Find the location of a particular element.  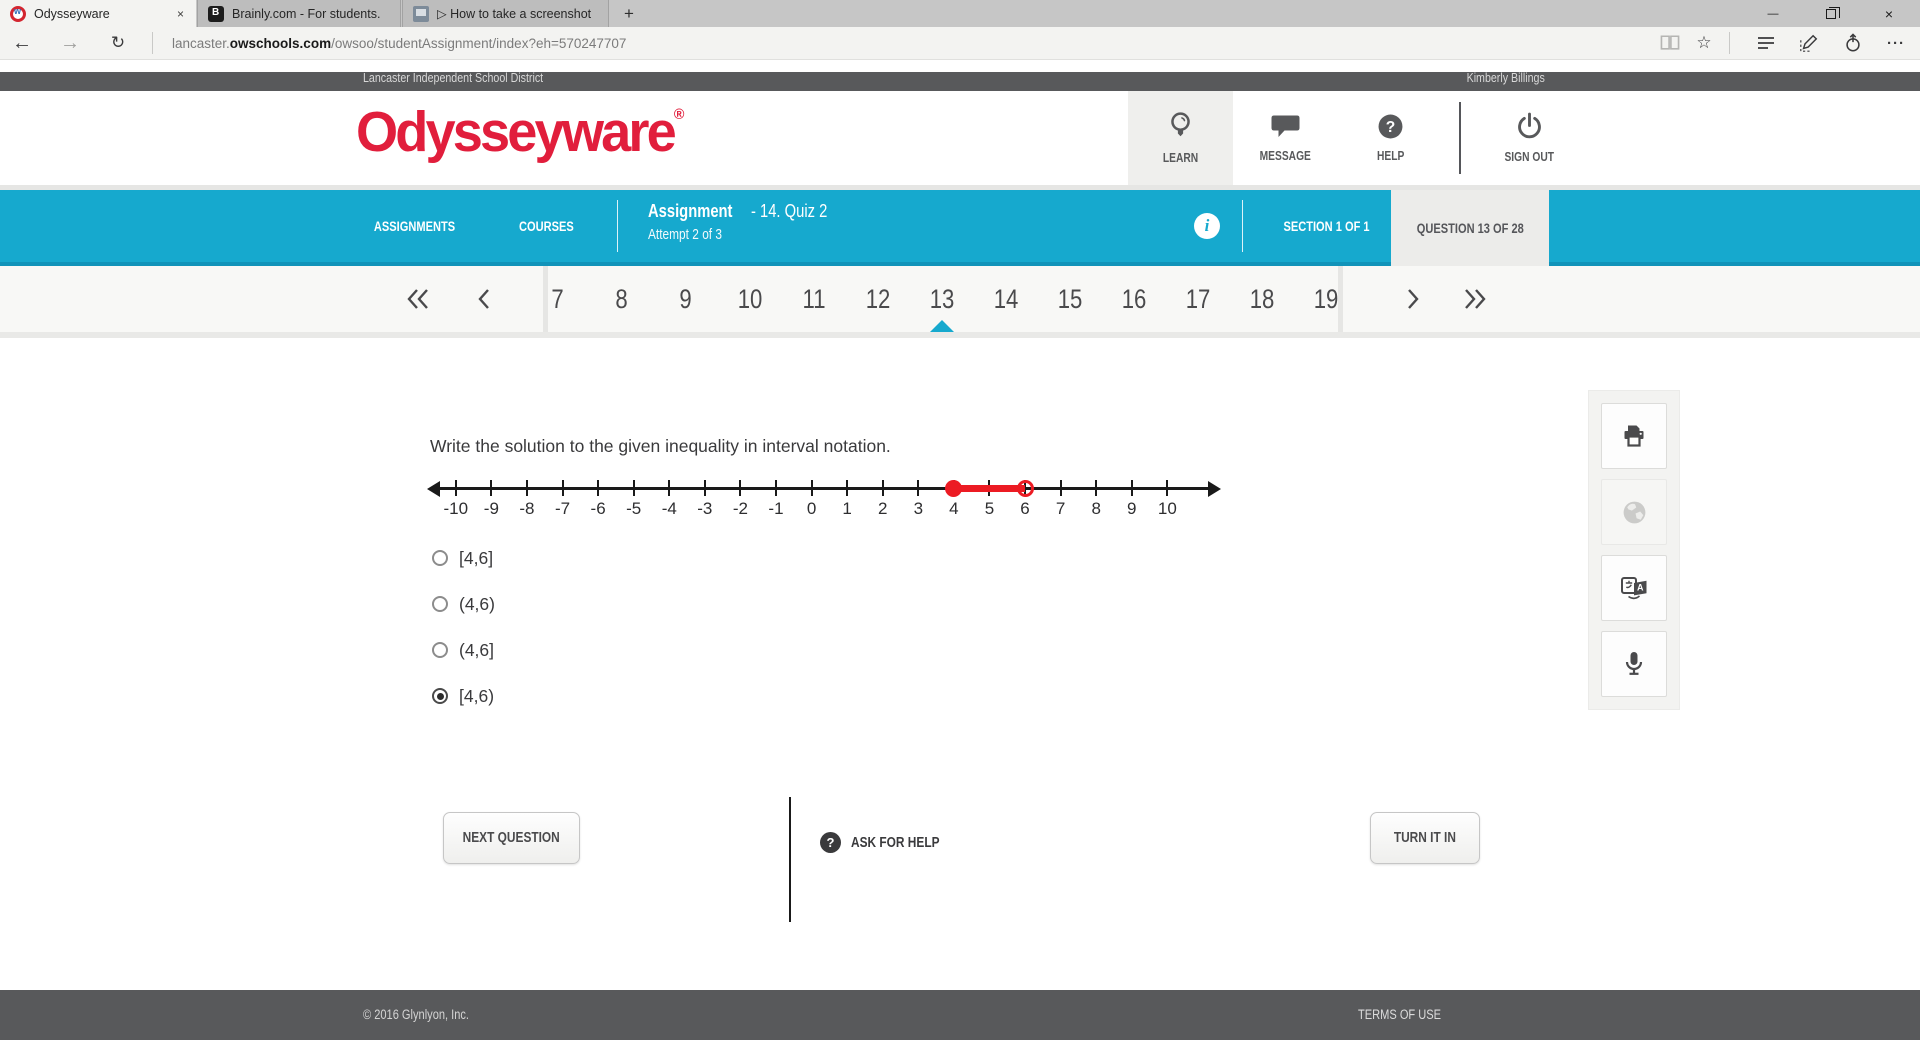

close-tab-icon: × is located at coordinates (180, 13).